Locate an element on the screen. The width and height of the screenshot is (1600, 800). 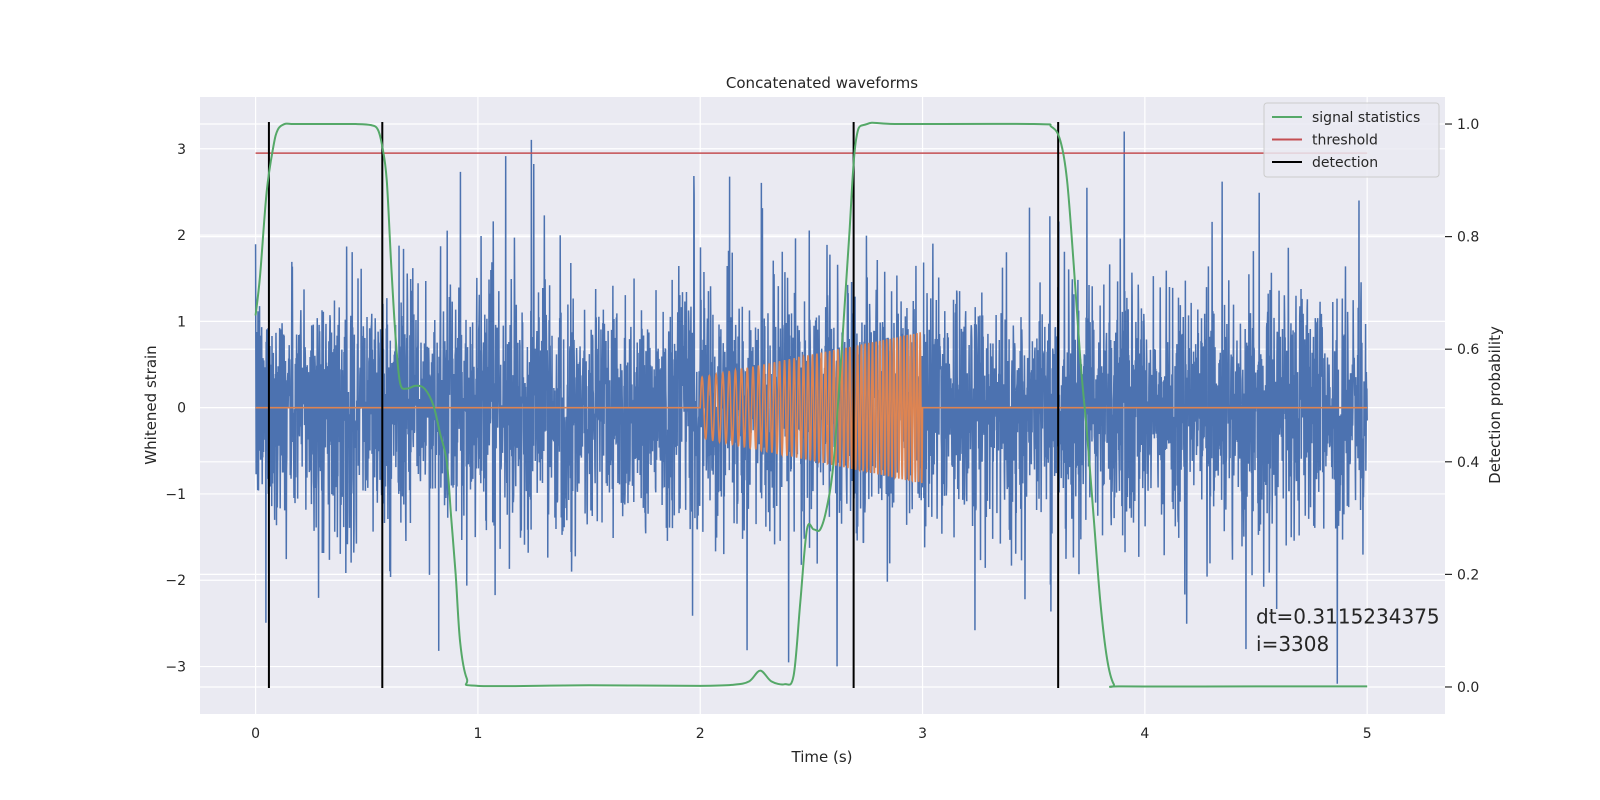
y-tick-label: 2 is located at coordinates (181, 236).